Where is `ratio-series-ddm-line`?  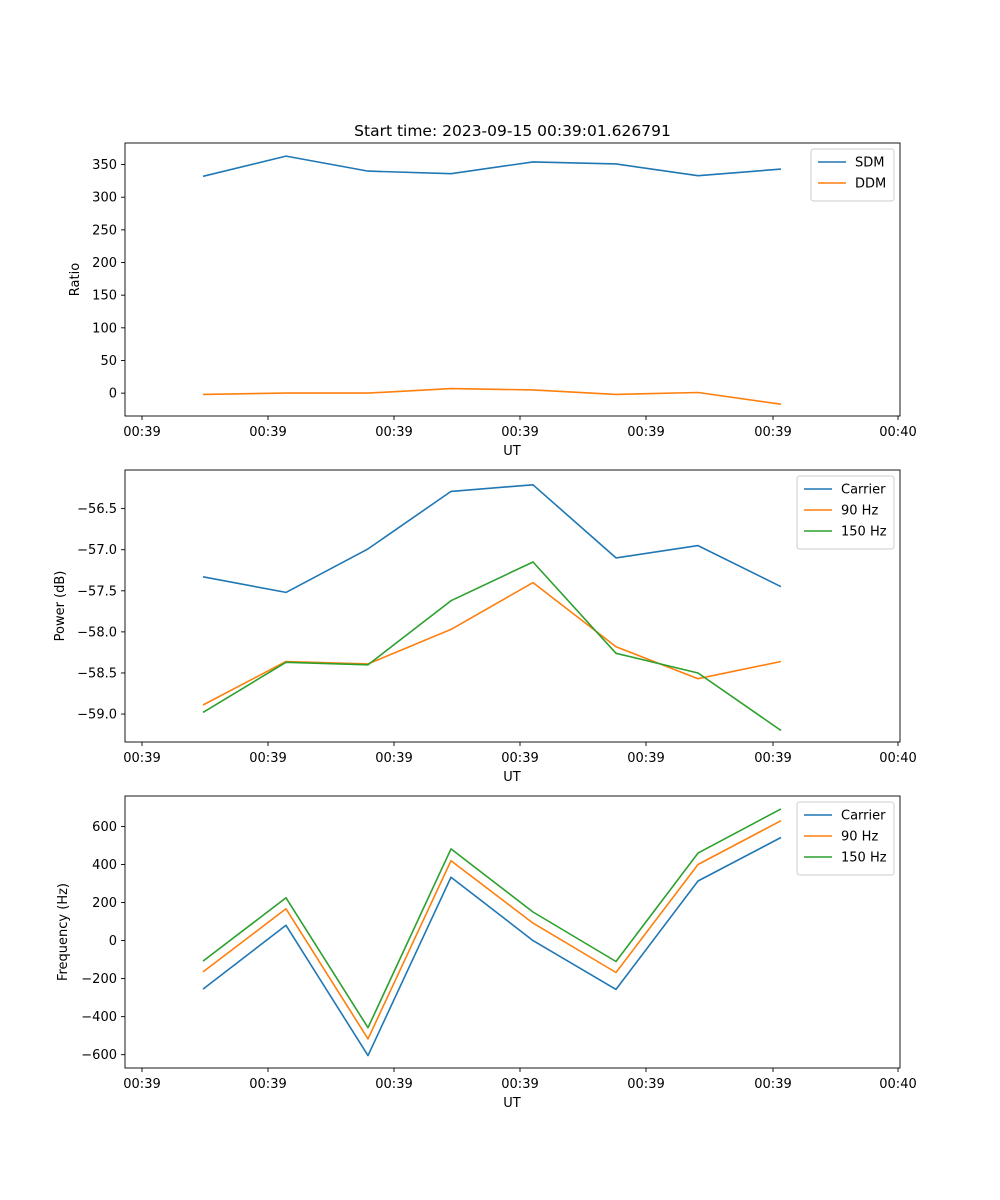
ratio-series-ddm-line is located at coordinates (492, 396).